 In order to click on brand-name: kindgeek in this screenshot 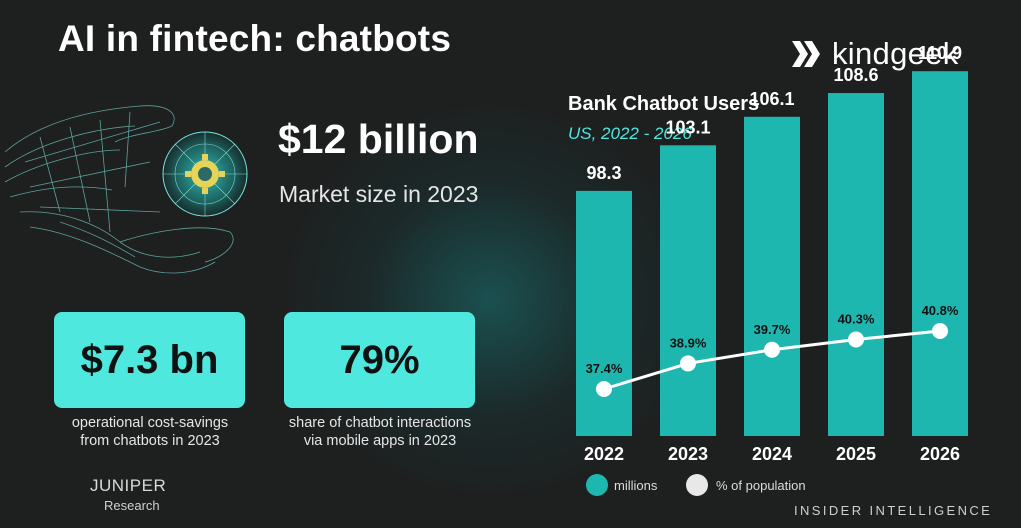, I will do `click(895, 53)`.